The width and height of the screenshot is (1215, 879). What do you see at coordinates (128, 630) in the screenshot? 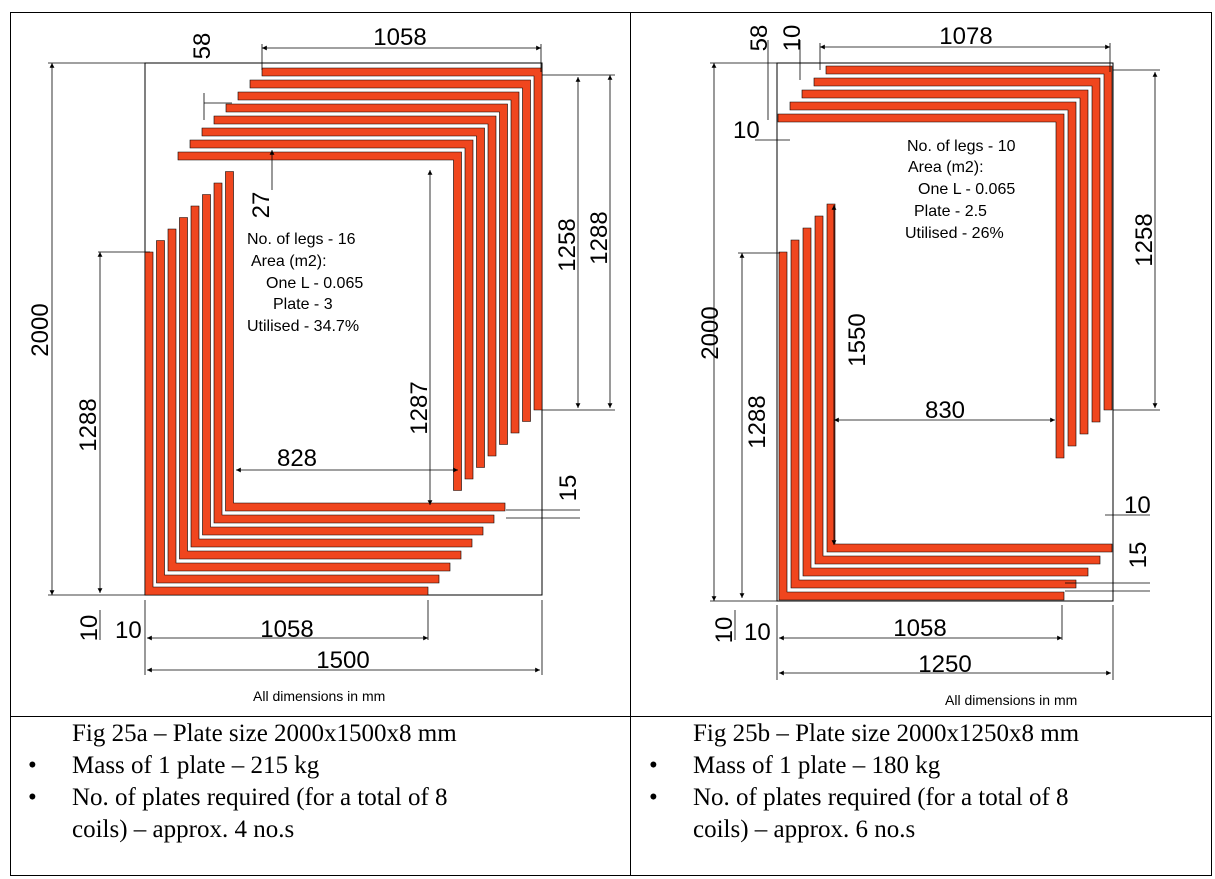
I see `fig-a-dim-10b: 10` at bounding box center [128, 630].